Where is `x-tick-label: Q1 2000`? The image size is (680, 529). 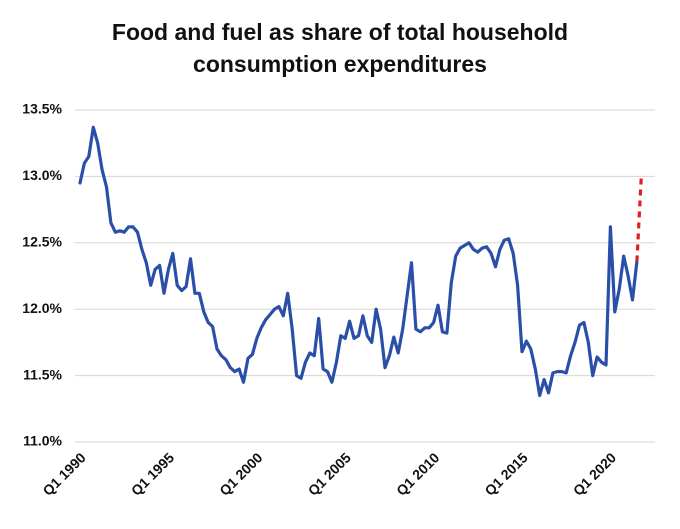 x-tick-label: Q1 2000 is located at coordinates (240, 473).